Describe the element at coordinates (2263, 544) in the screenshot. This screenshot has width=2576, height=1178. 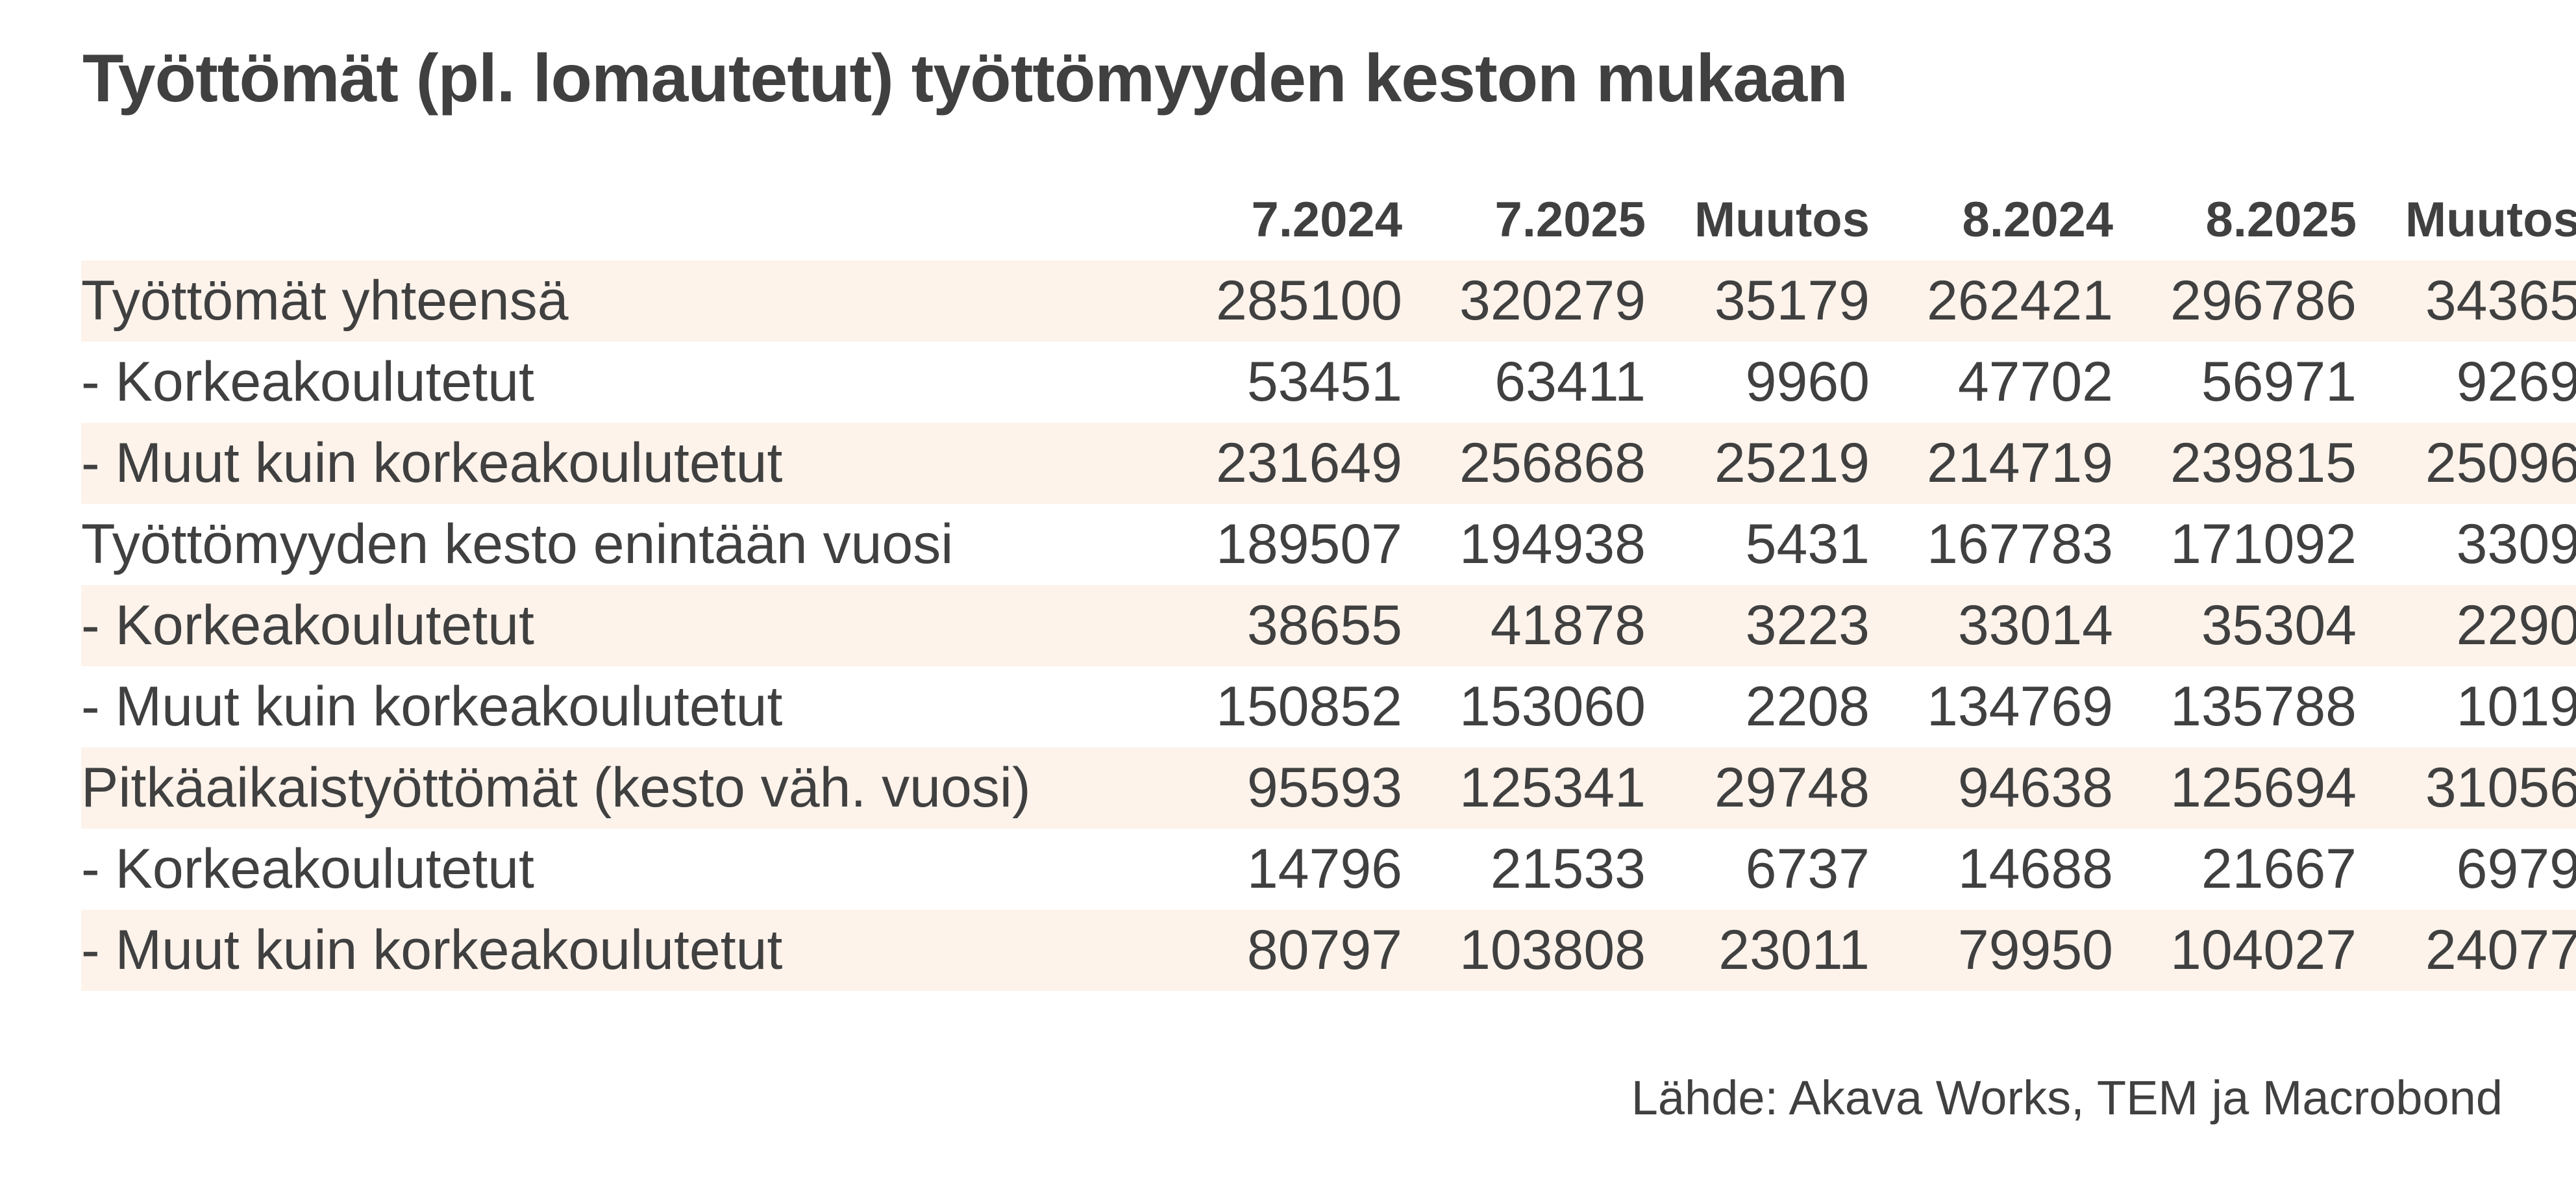
I see `table-cell: 171092` at that location.